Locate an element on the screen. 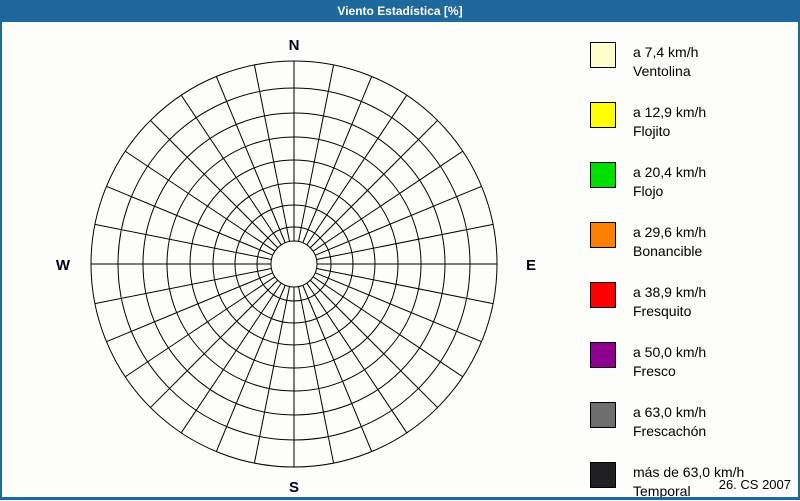 The image size is (800, 501). legend-label: a 63,0 km/h Frescachón is located at coordinates (669, 422).